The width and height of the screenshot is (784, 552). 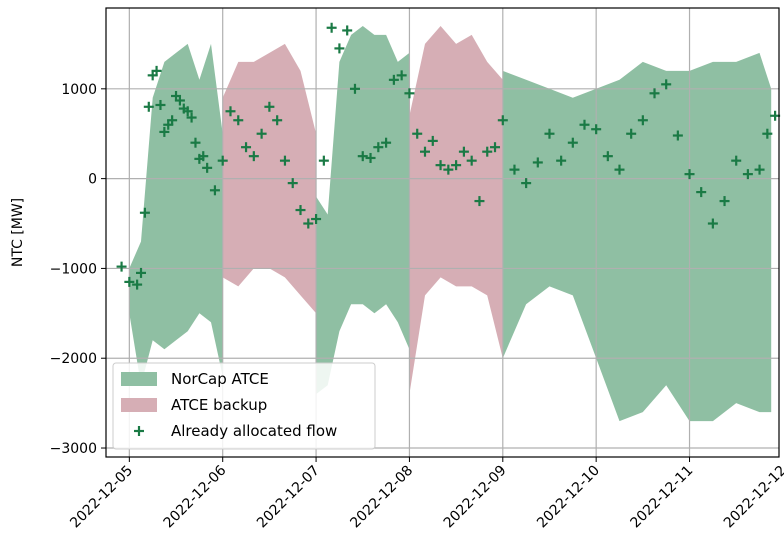 What do you see at coordinates (92, 180) in the screenshot?
I see `y-tick-label: 0` at bounding box center [92, 180].